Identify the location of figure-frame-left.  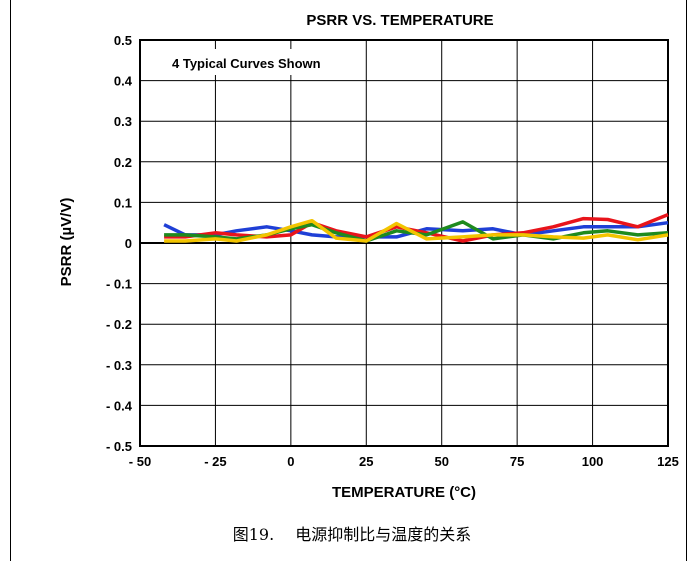
(10, 280).